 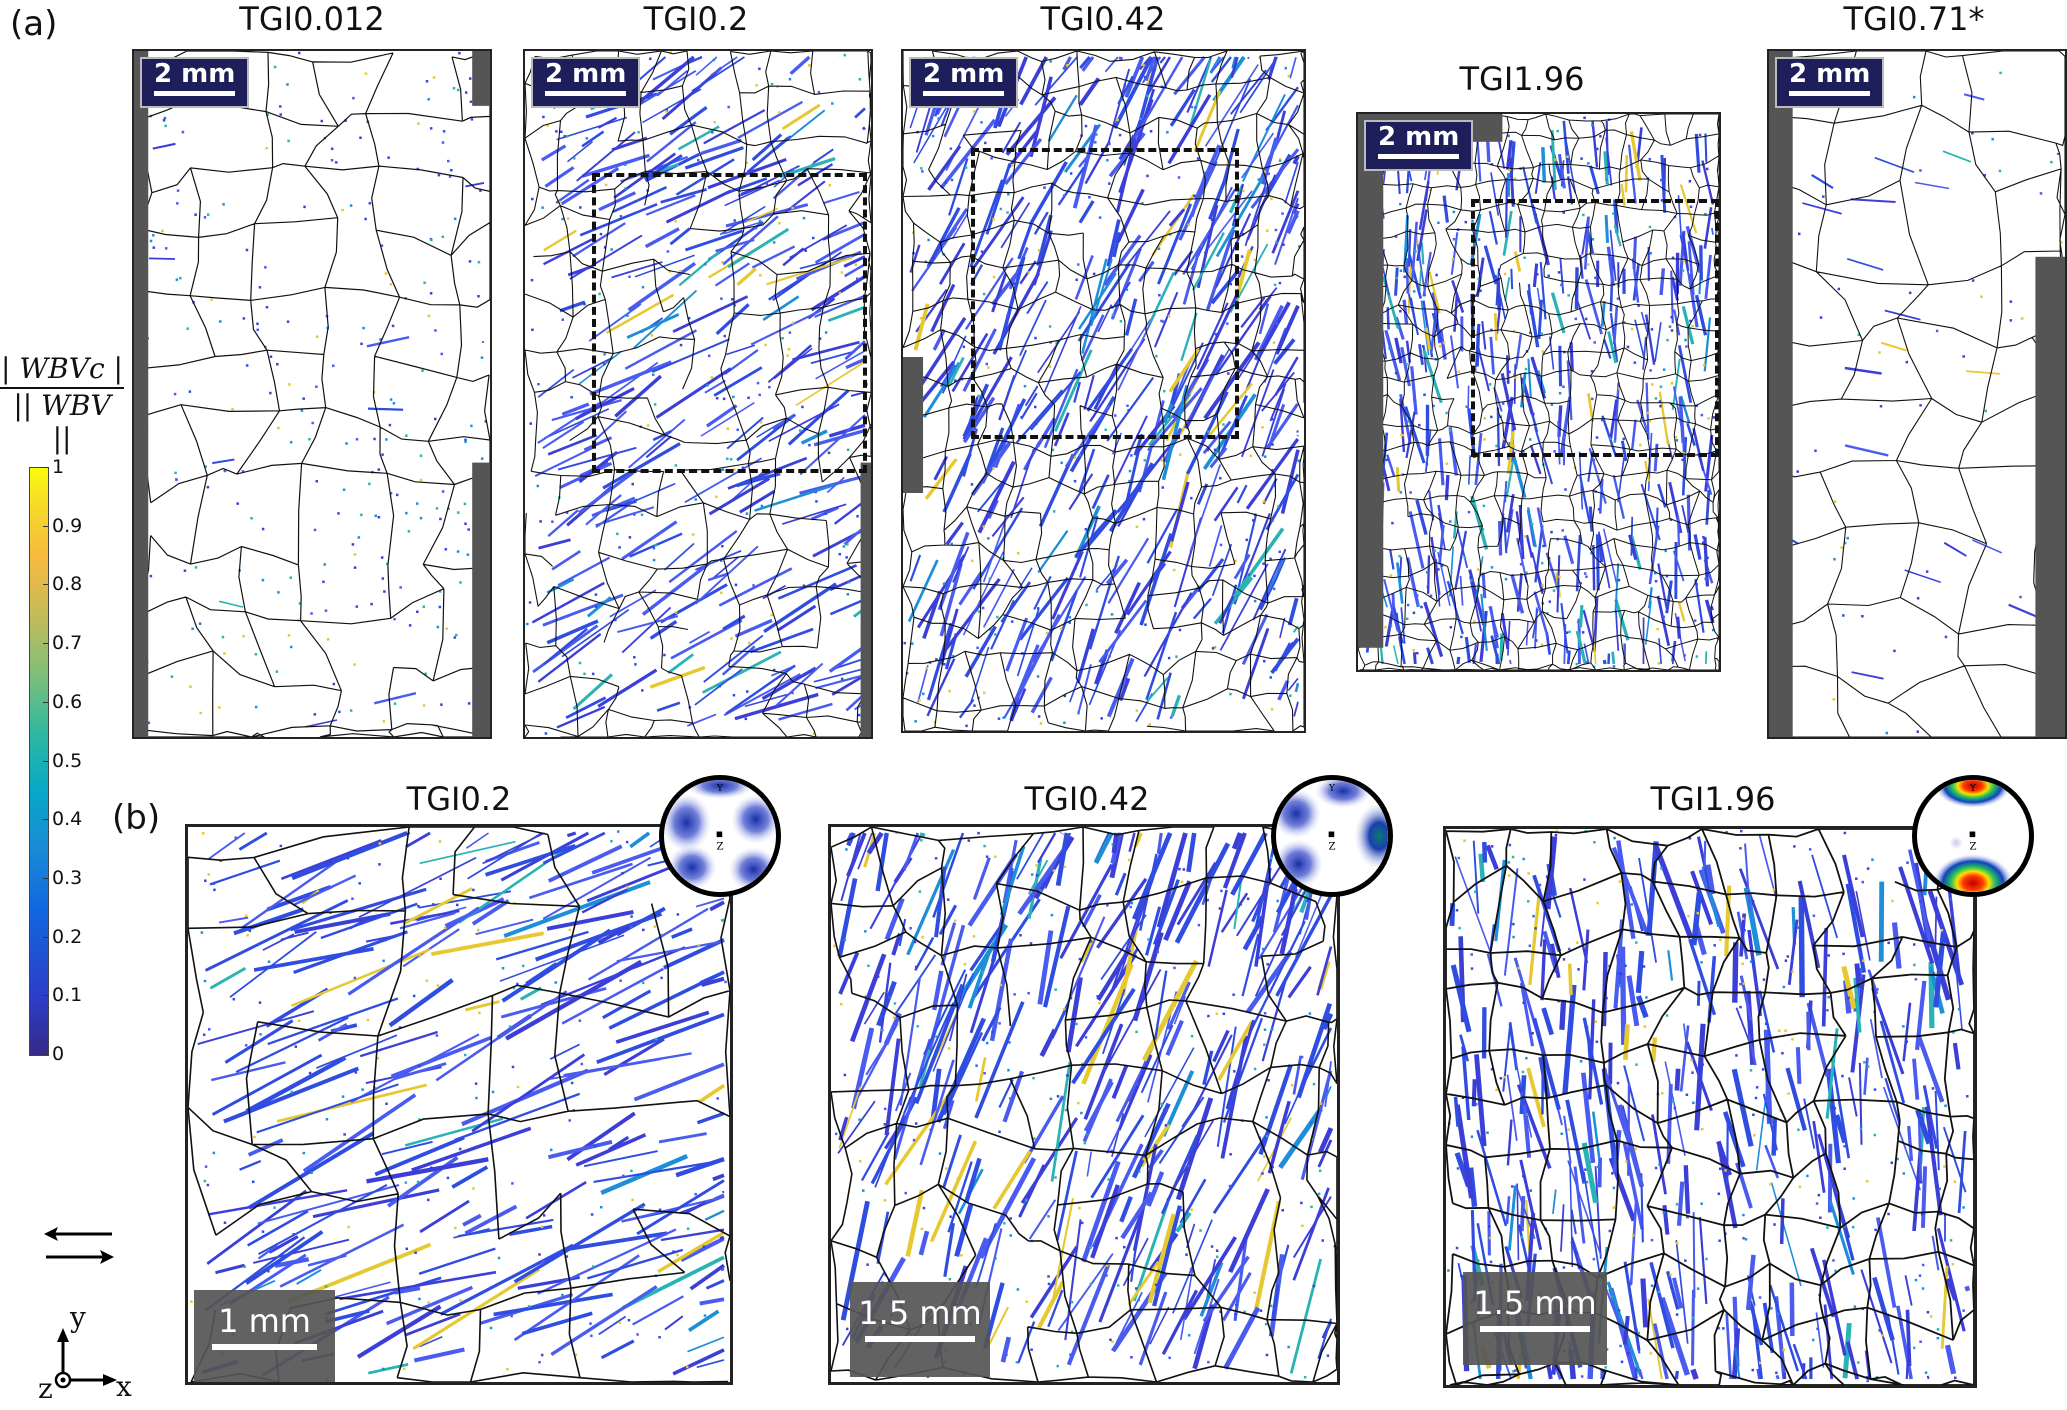 What do you see at coordinates (45, 1388) in the screenshot?
I see `axis-label-z: z` at bounding box center [45, 1388].